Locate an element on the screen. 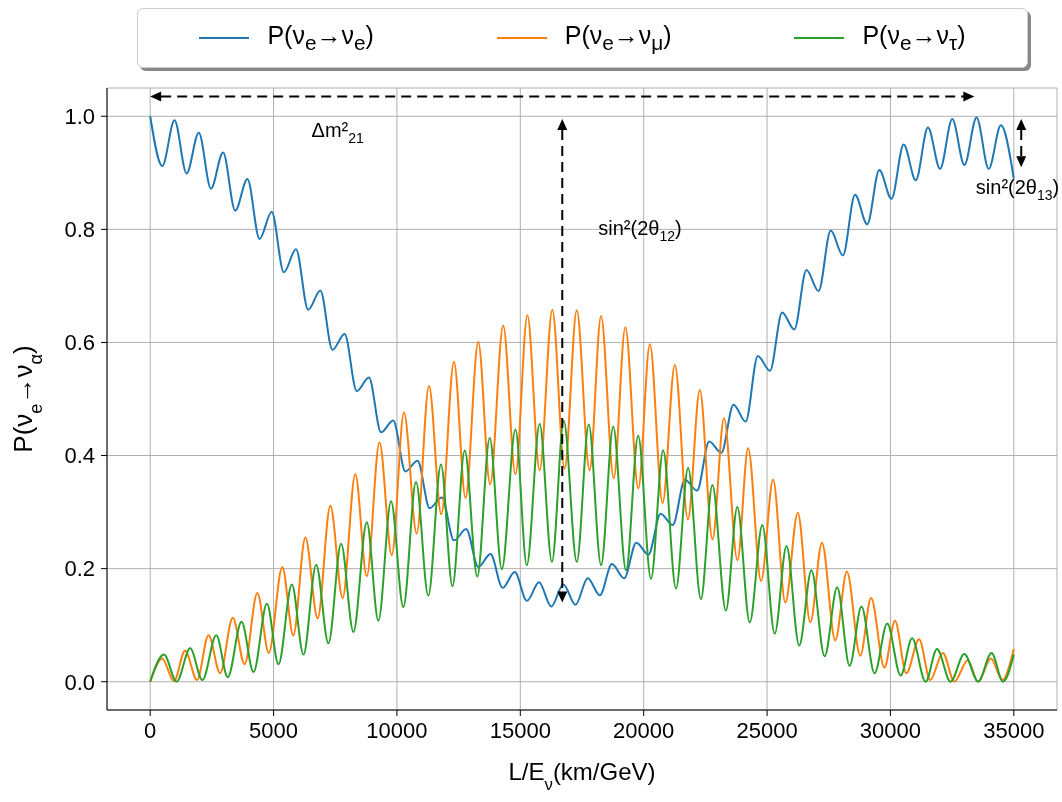 The height and width of the screenshot is (802, 1062). x-tick-label: 25000 is located at coordinates (767, 730).